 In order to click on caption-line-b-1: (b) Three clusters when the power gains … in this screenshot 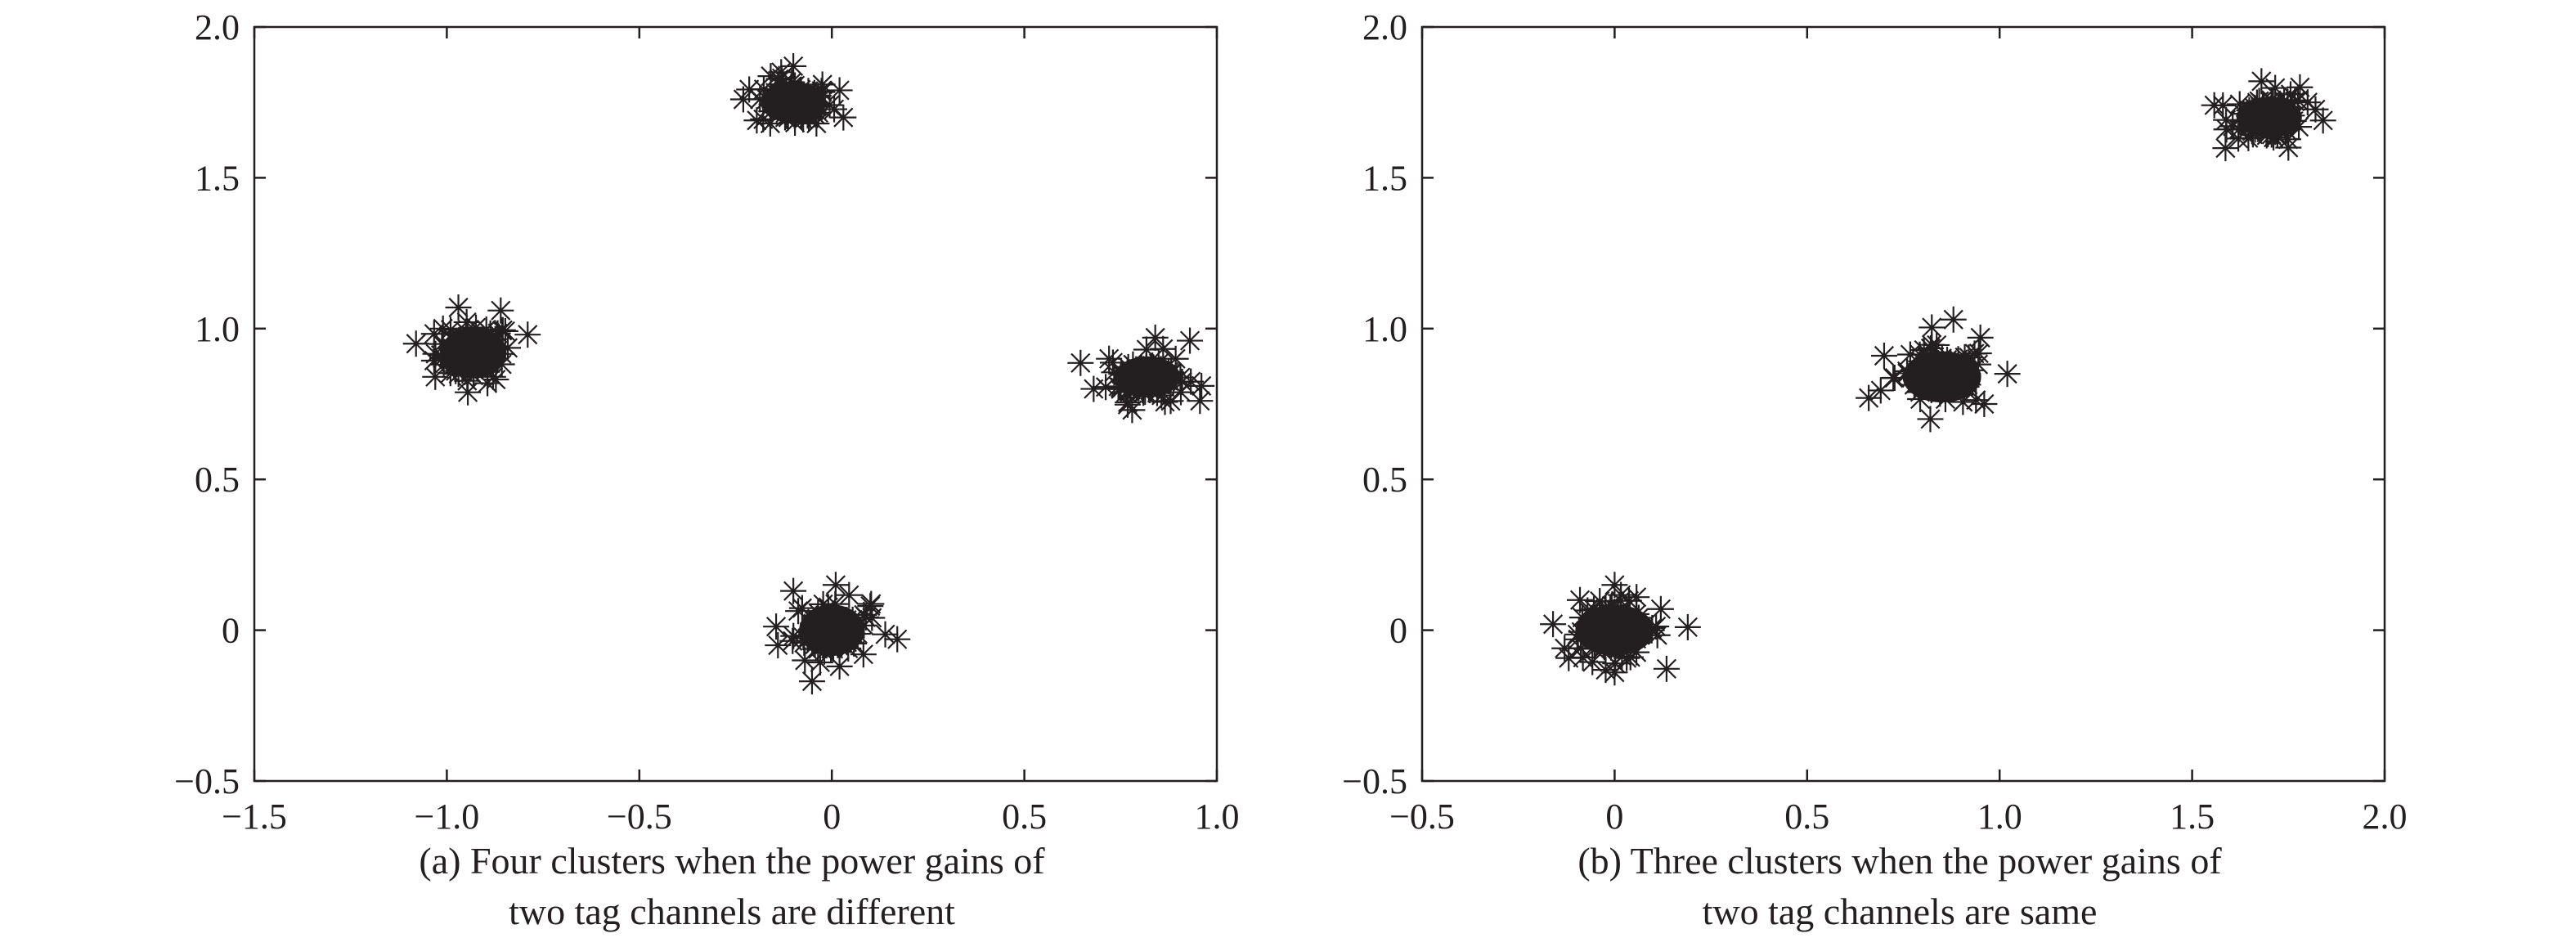, I will do `click(1899, 861)`.